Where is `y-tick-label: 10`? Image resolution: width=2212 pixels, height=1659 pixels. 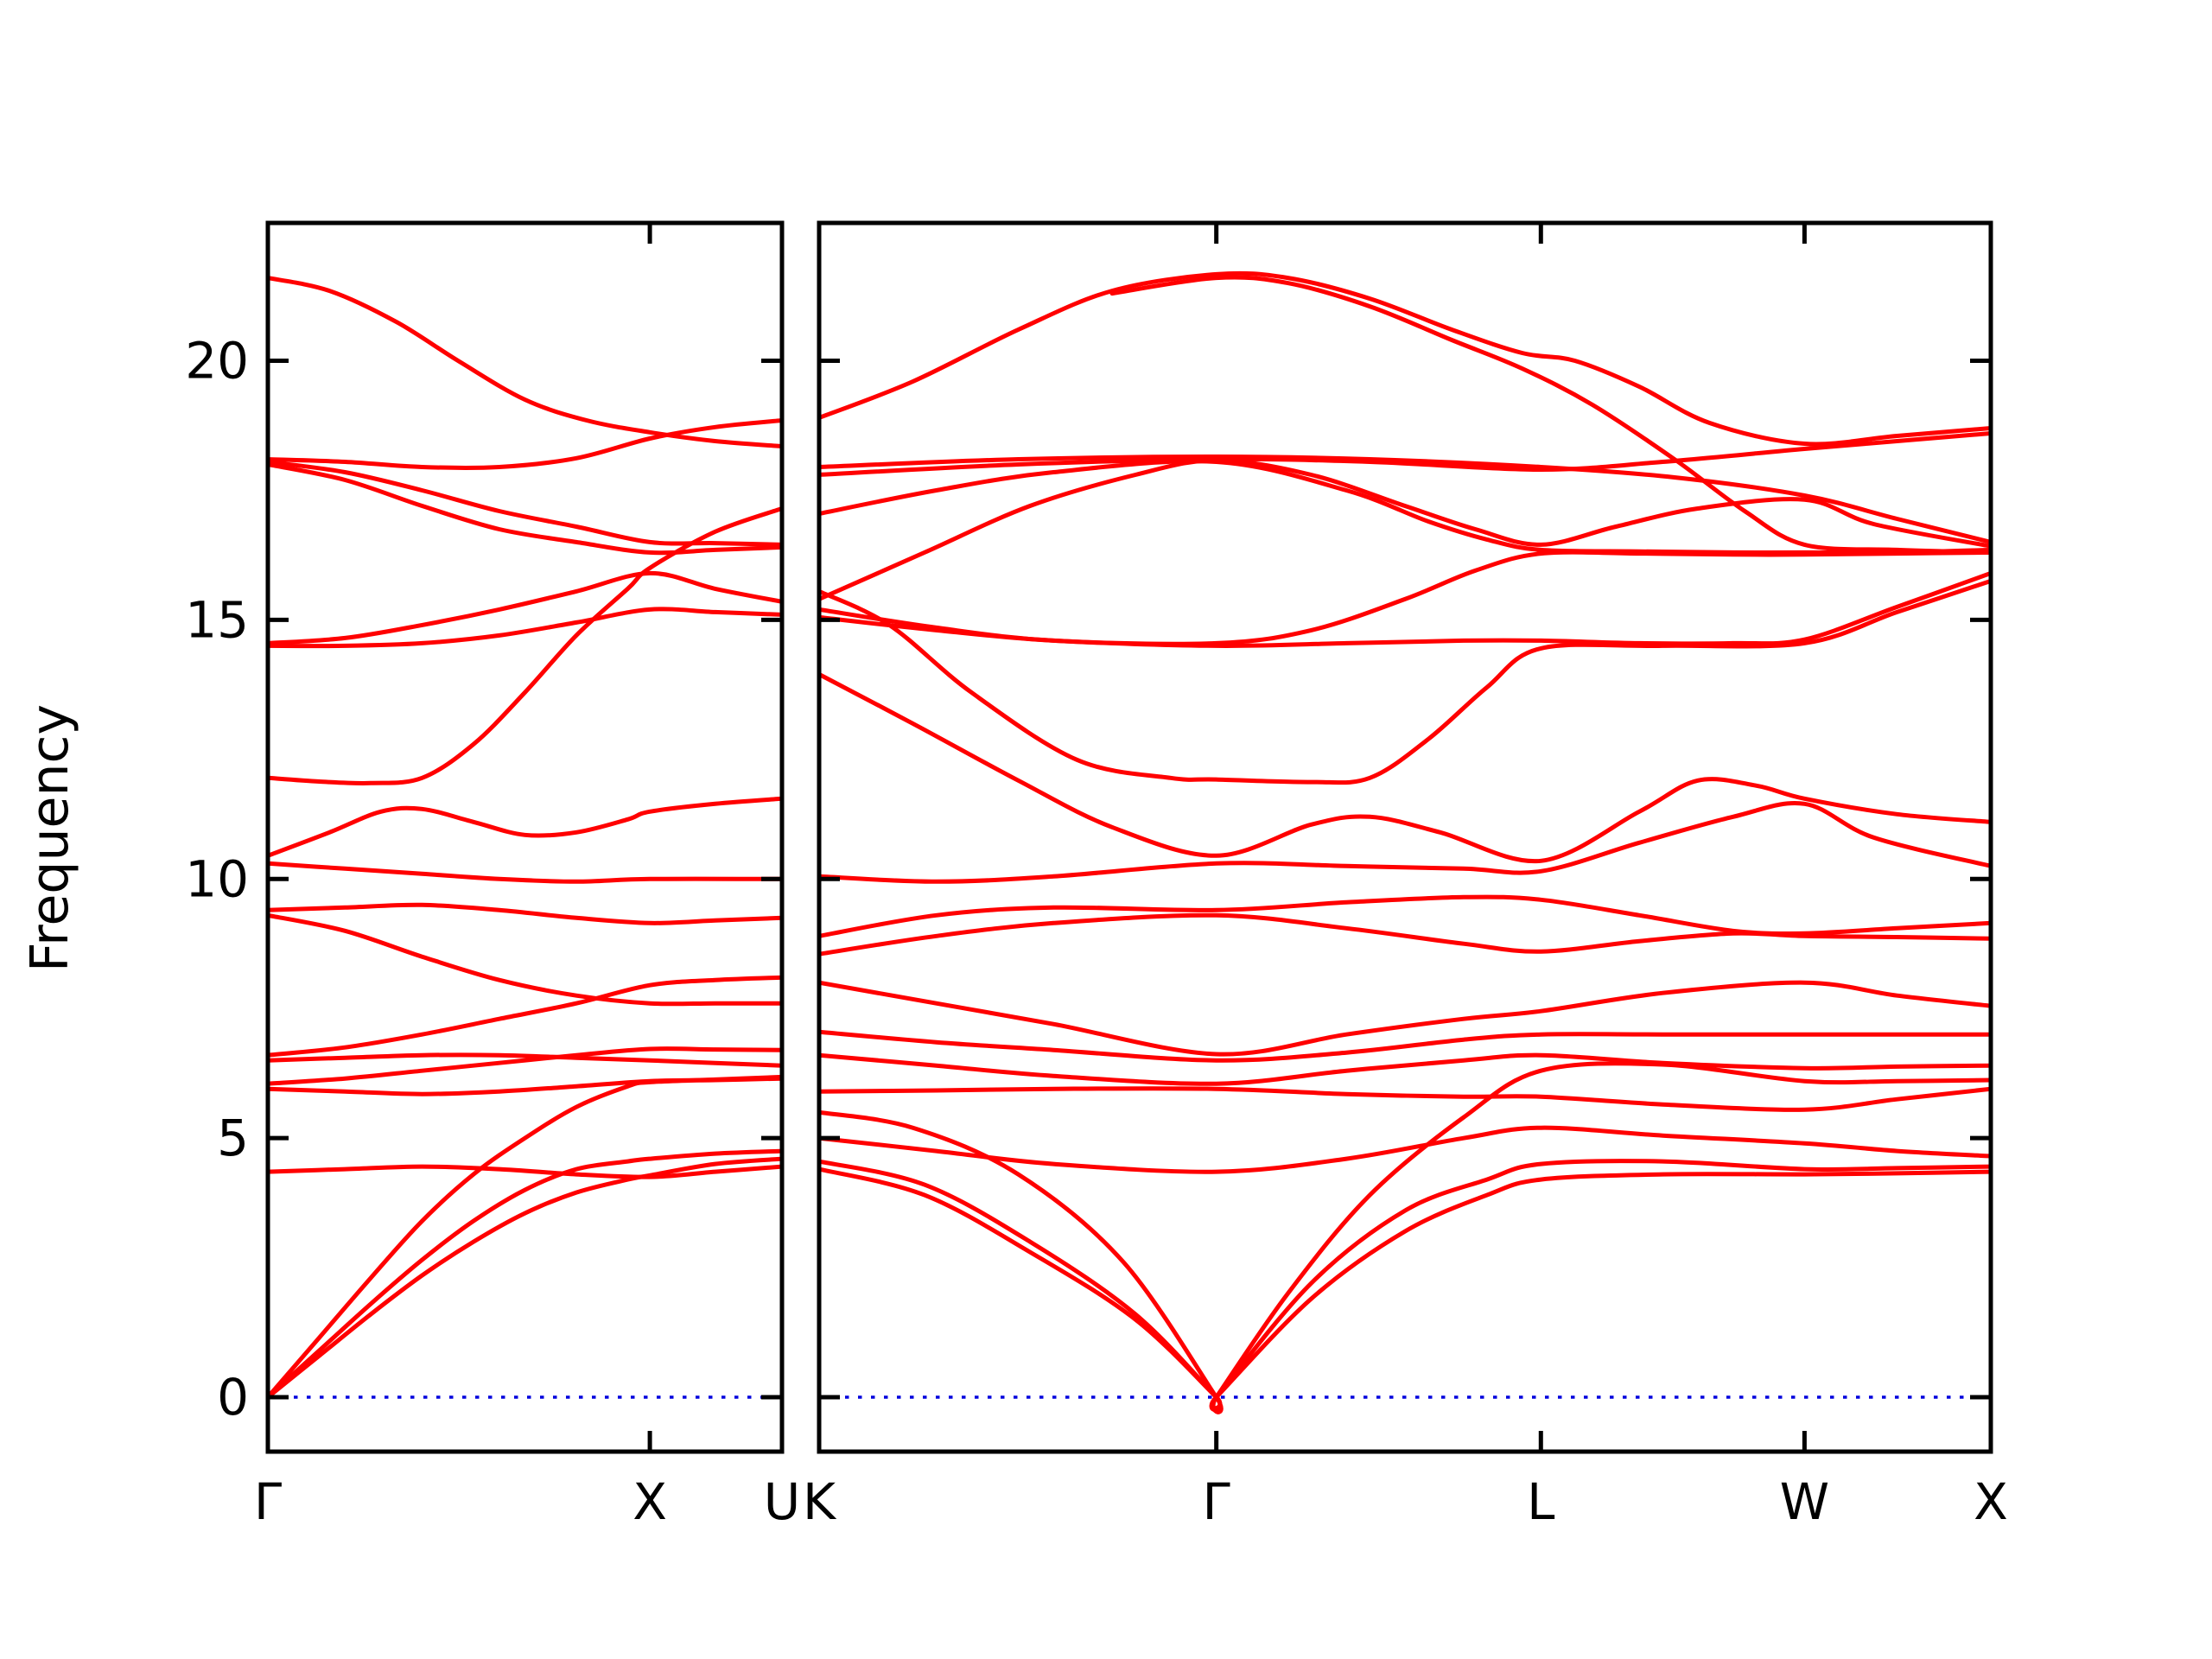 y-tick-label: 10 is located at coordinates (217, 878).